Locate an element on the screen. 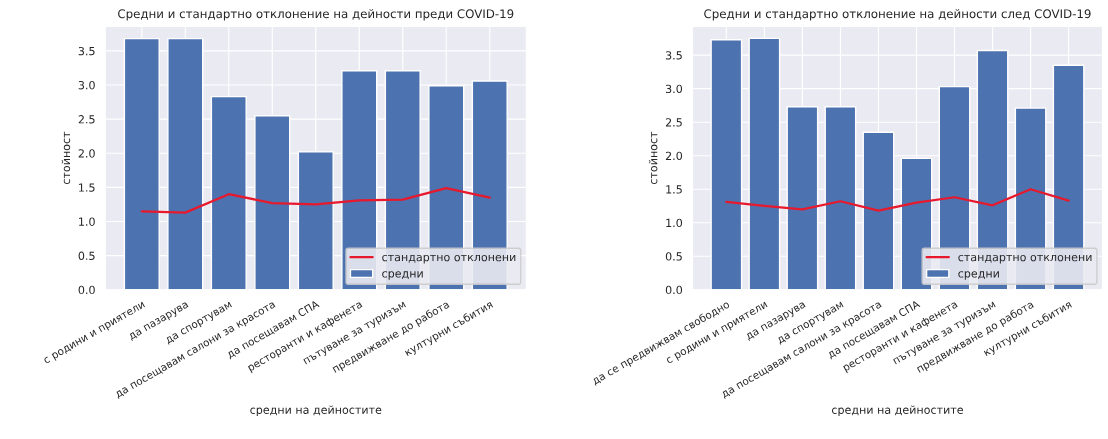  chart-title: Средни и стандартно отклонение на дейности преди COVID-19 is located at coordinates (316, 15).